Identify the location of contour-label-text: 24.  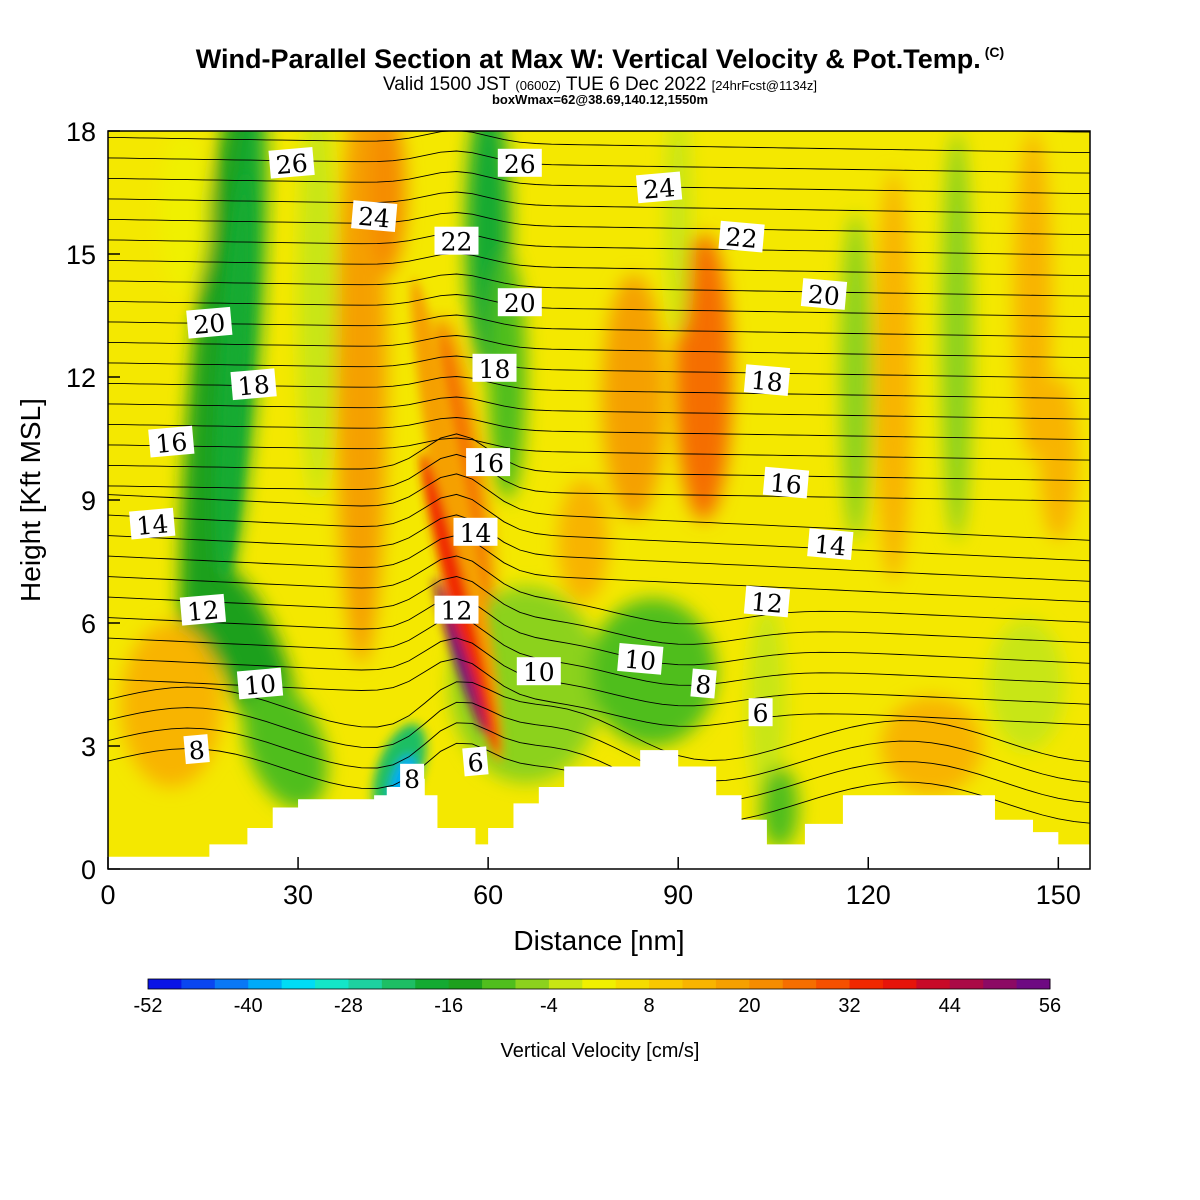
(374, 218).